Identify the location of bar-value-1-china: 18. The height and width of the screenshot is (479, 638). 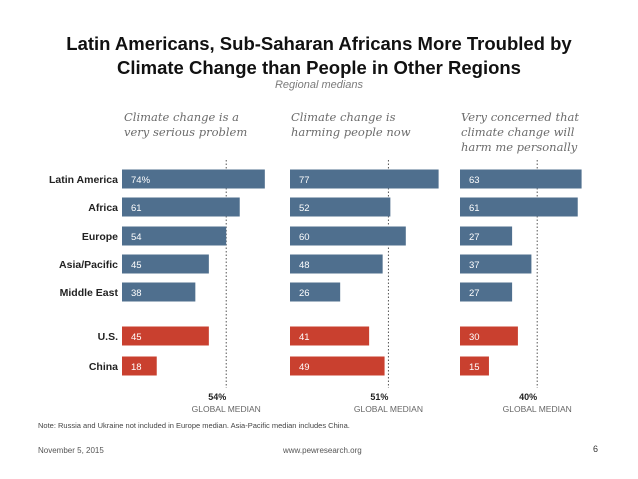
(136, 367).